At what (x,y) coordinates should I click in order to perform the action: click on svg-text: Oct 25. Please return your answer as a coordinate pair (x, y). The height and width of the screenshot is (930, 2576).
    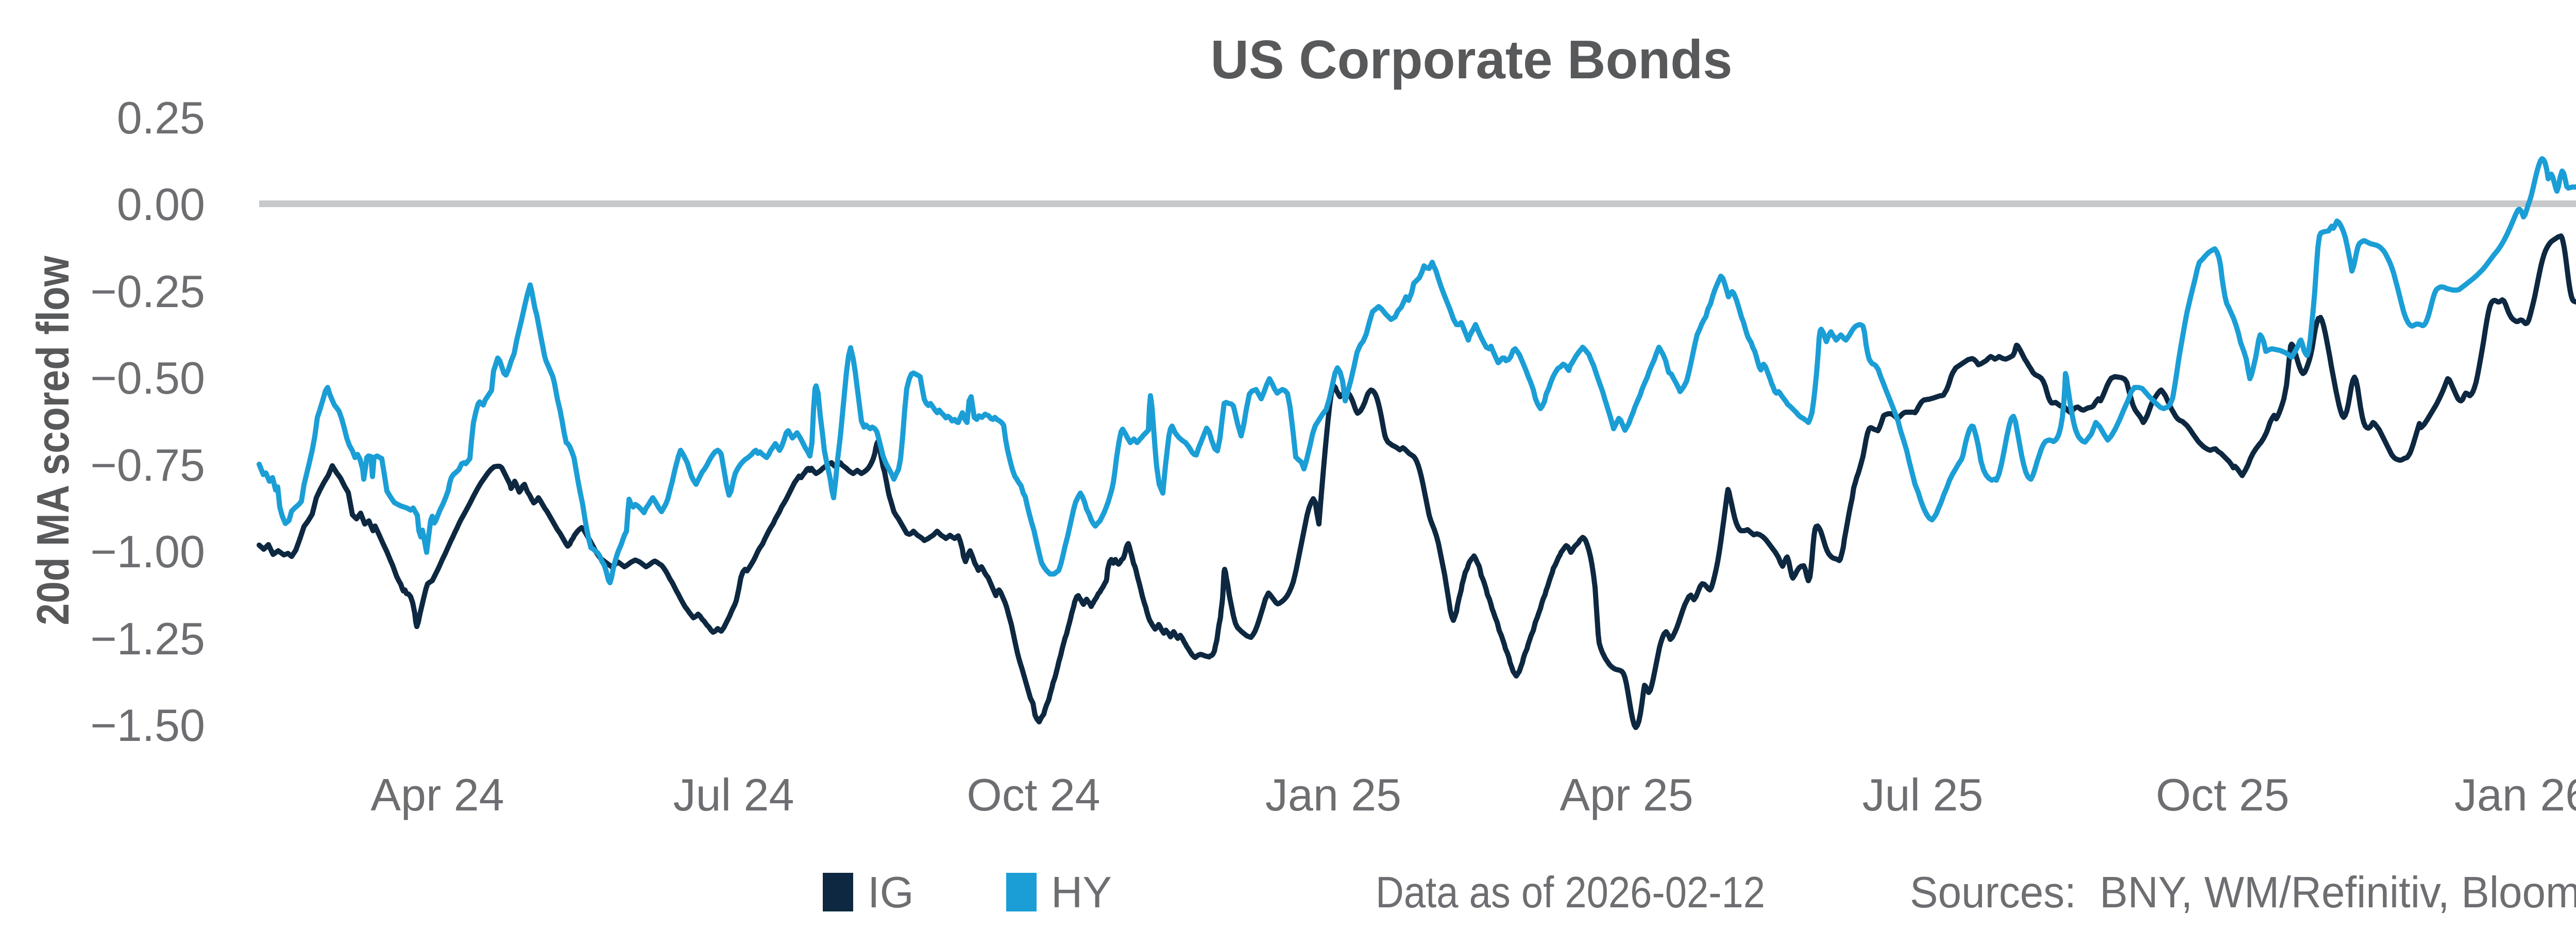
    Looking at the image, I should click on (2222, 794).